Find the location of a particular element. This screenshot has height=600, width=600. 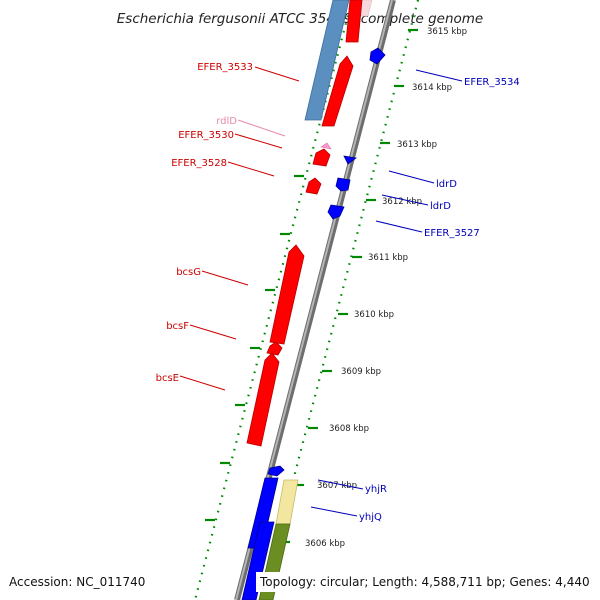

gene-label: yhjR is located at coordinates (376, 489).